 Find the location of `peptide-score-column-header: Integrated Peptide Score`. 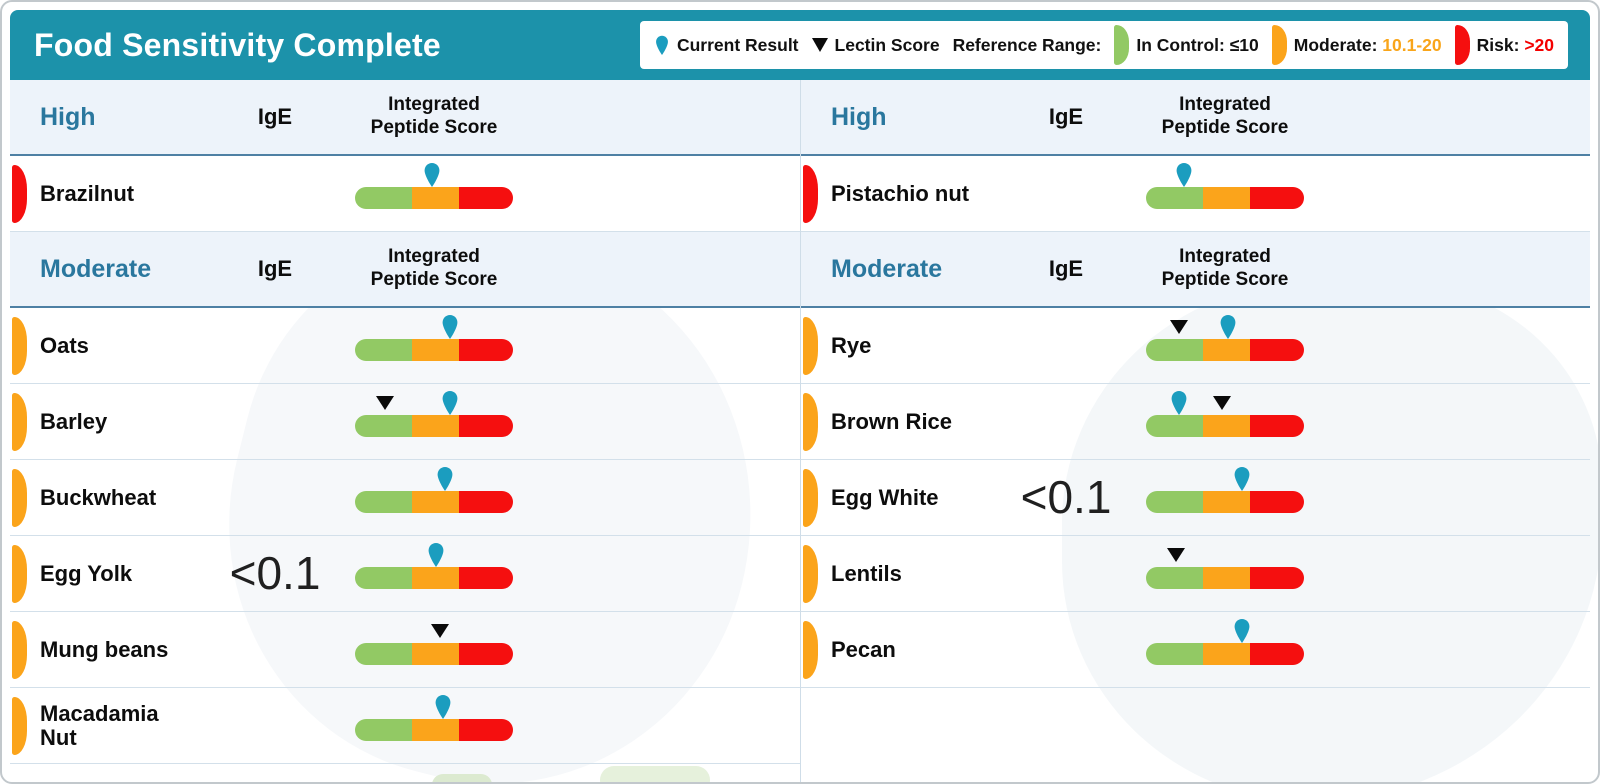

peptide-score-column-header: Integrated Peptide Score is located at coordinates (434, 269).